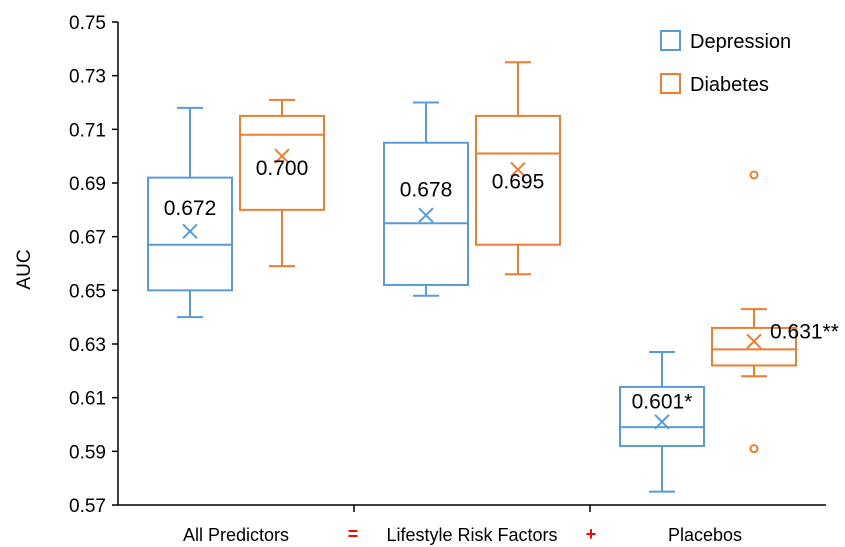 The width and height of the screenshot is (845, 547). Describe the element at coordinates (87, 23) in the screenshot. I see `y-tick-label: 0.75` at that location.